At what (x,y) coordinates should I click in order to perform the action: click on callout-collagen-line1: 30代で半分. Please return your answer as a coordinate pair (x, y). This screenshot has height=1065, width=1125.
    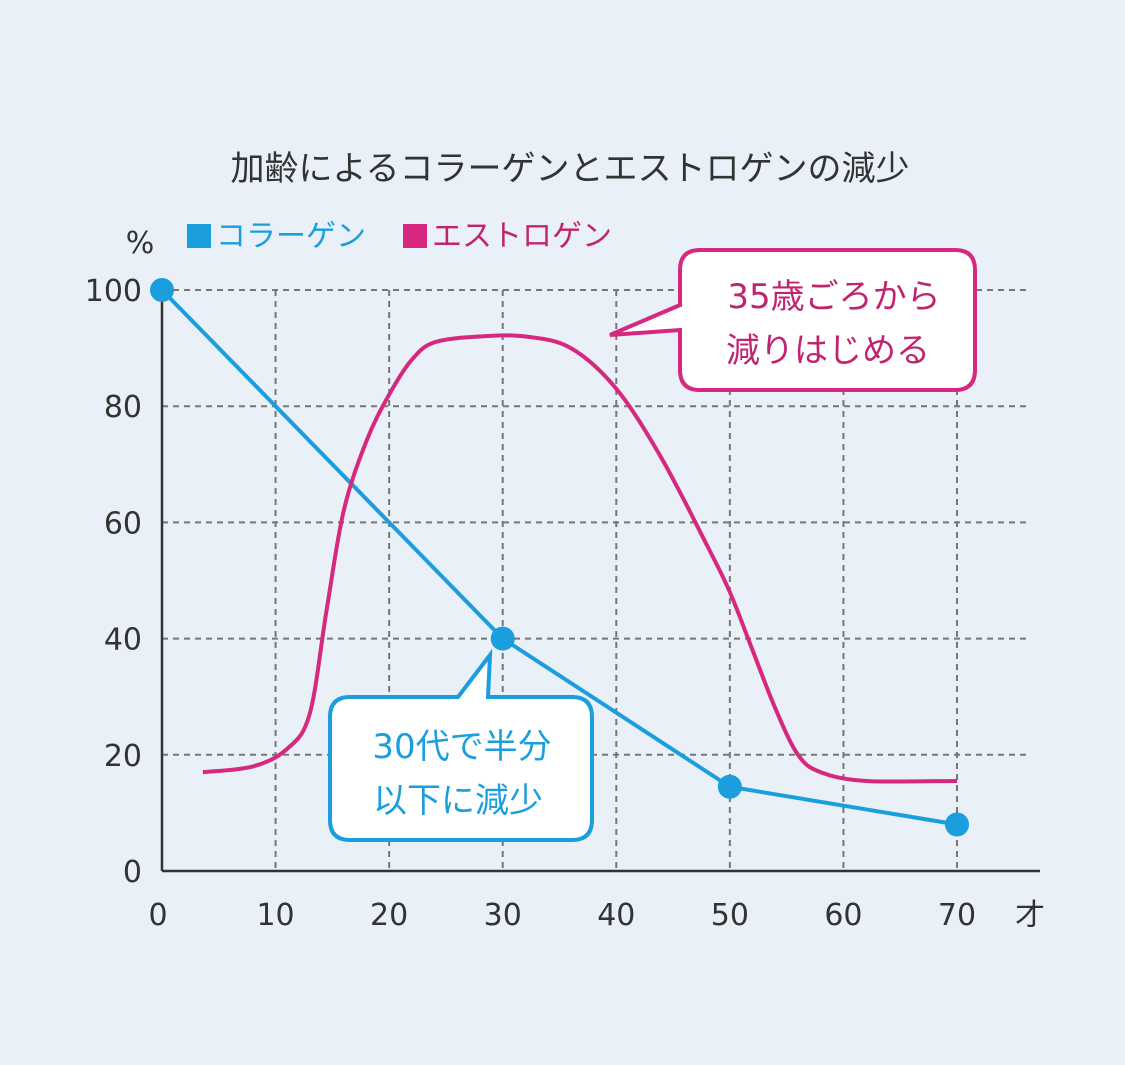
    Looking at the image, I should click on (461, 747).